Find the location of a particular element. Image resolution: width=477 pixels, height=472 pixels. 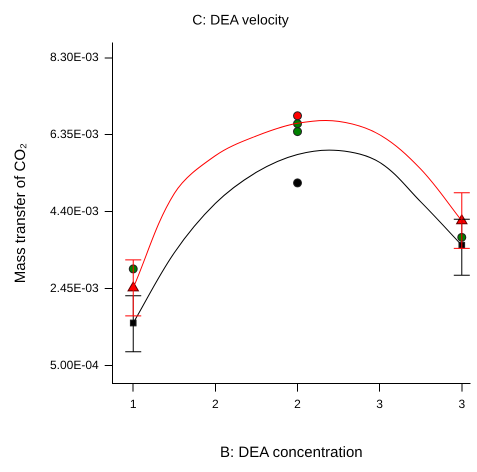

x-tick-label: 1 is located at coordinates (133, 404).